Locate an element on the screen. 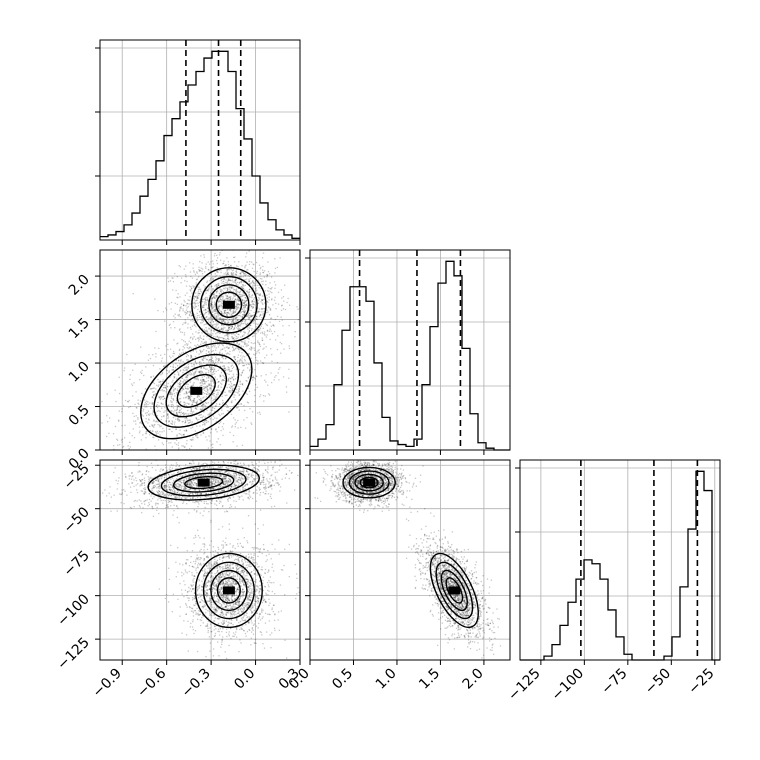 The height and width of the screenshot is (760, 760). scatter-panel-0-2: −0.9 −0.6 −0.3 0.0 0.3−125−100−75−50−25 is located at coordinates (178, 580).